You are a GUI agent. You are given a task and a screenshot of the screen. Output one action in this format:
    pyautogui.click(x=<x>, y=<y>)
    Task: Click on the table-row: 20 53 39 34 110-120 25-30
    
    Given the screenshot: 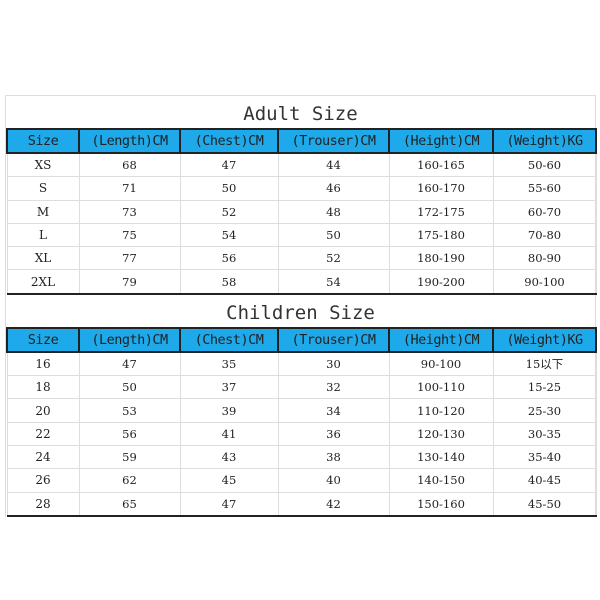 What is the action you would take?
    pyautogui.click(x=301, y=410)
    